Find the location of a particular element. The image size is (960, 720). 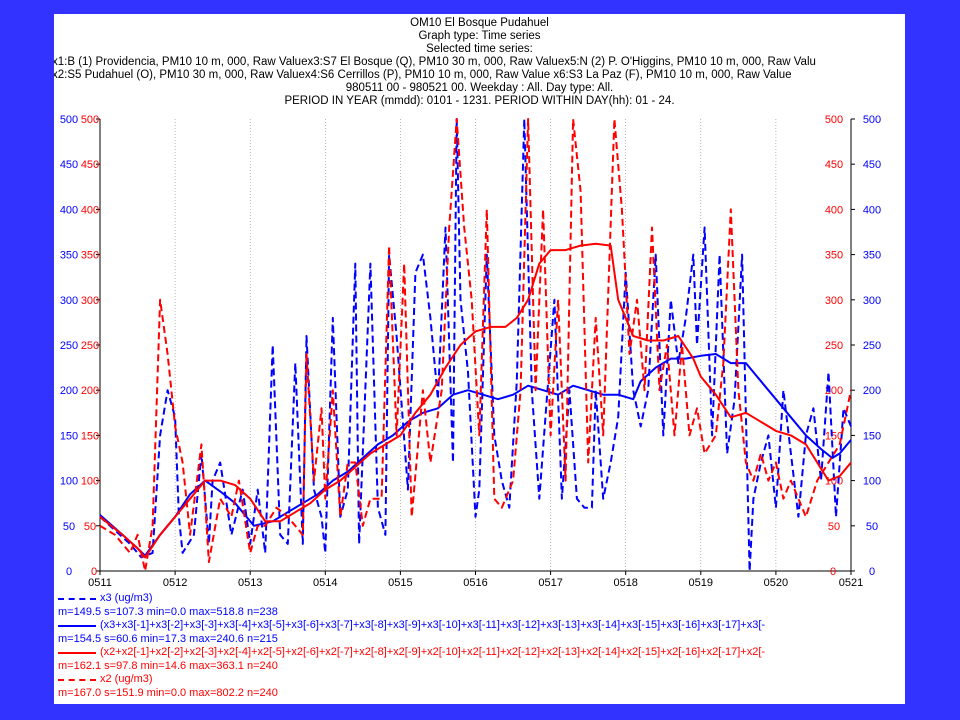

legend-x3ma-swatch is located at coordinates (77, 626).